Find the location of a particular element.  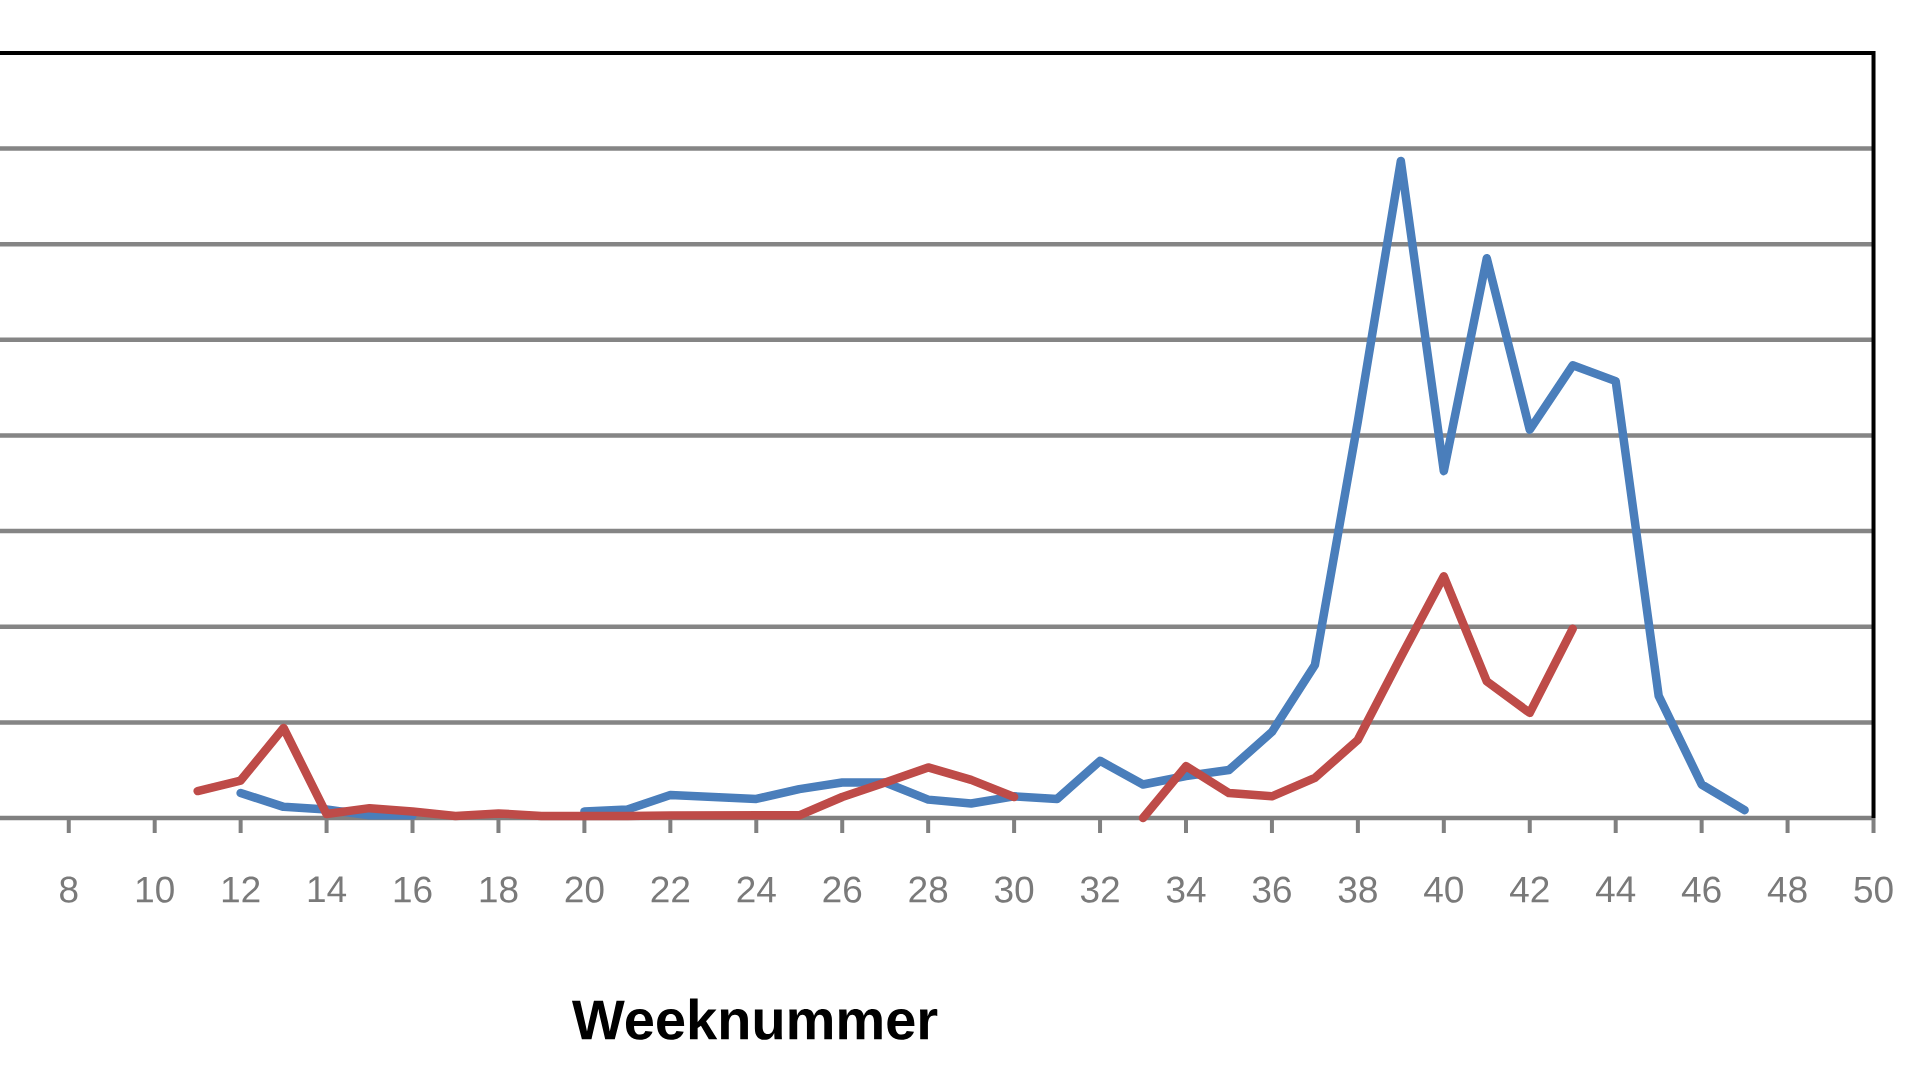

x-tick-label: 18 is located at coordinates (499, 889).